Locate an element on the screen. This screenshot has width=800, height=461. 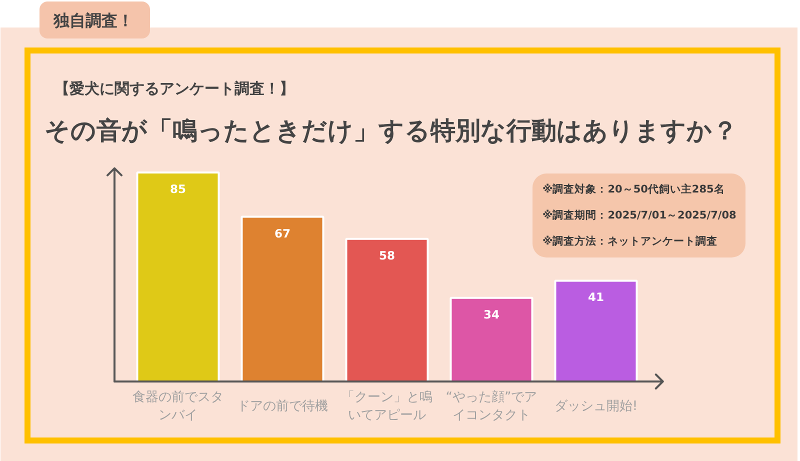
data-label: 58 is located at coordinates (387, 255).